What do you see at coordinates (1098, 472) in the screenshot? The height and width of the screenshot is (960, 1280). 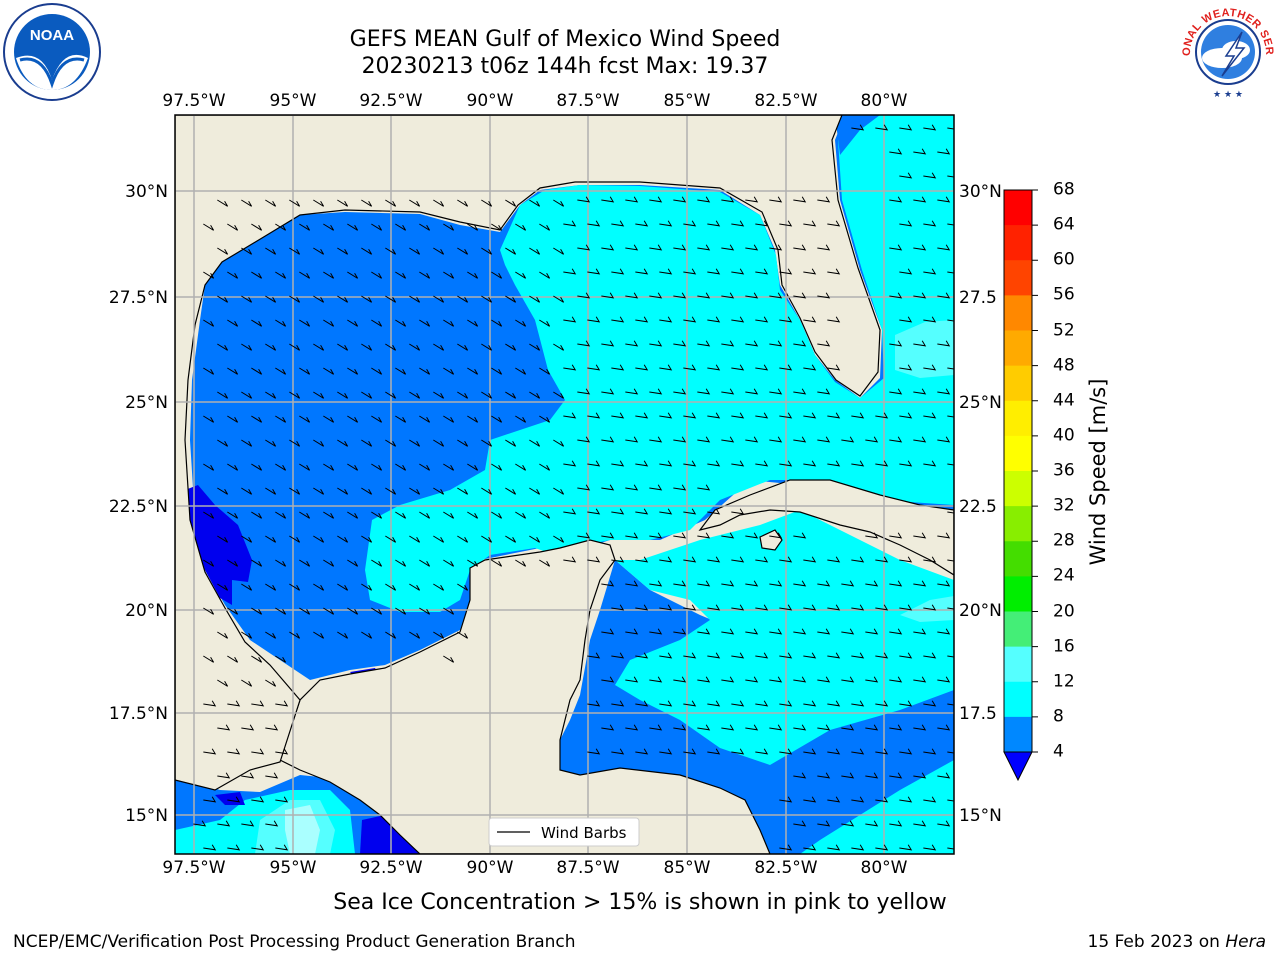 I see `colorbar-label: Wind Speed [m/s]` at bounding box center [1098, 472].